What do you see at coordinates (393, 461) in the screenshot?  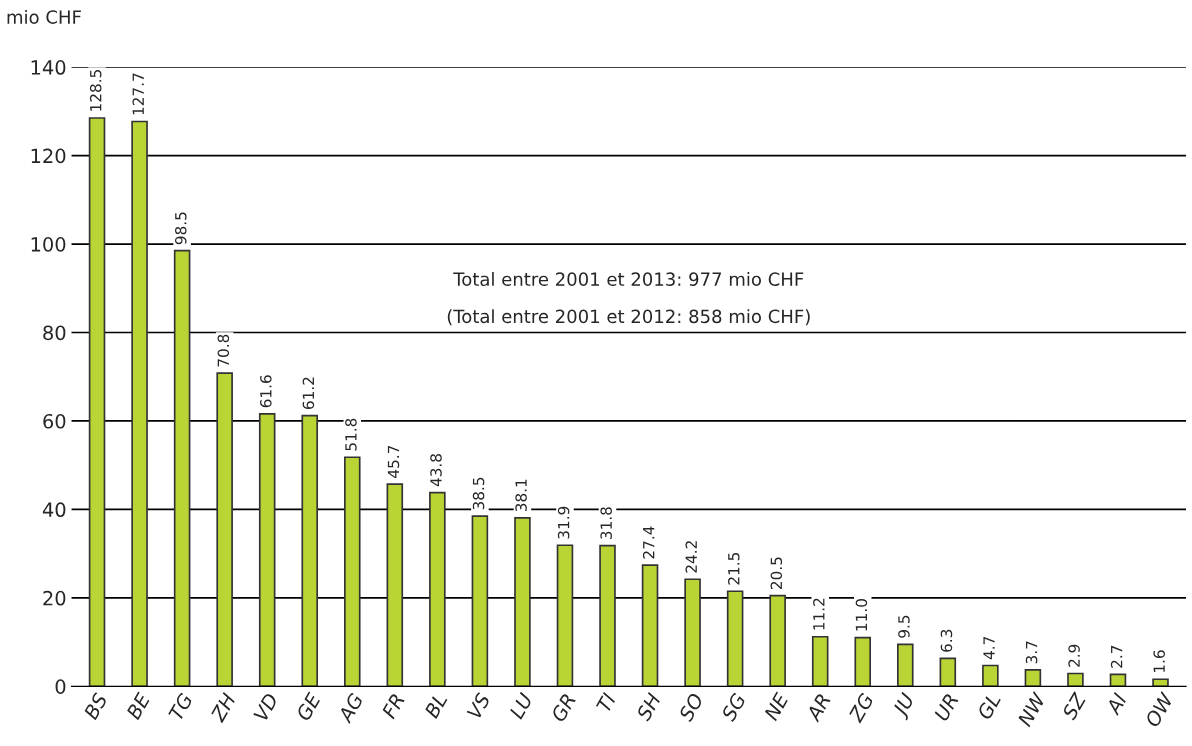 I see `data-label: 45.7` at bounding box center [393, 461].